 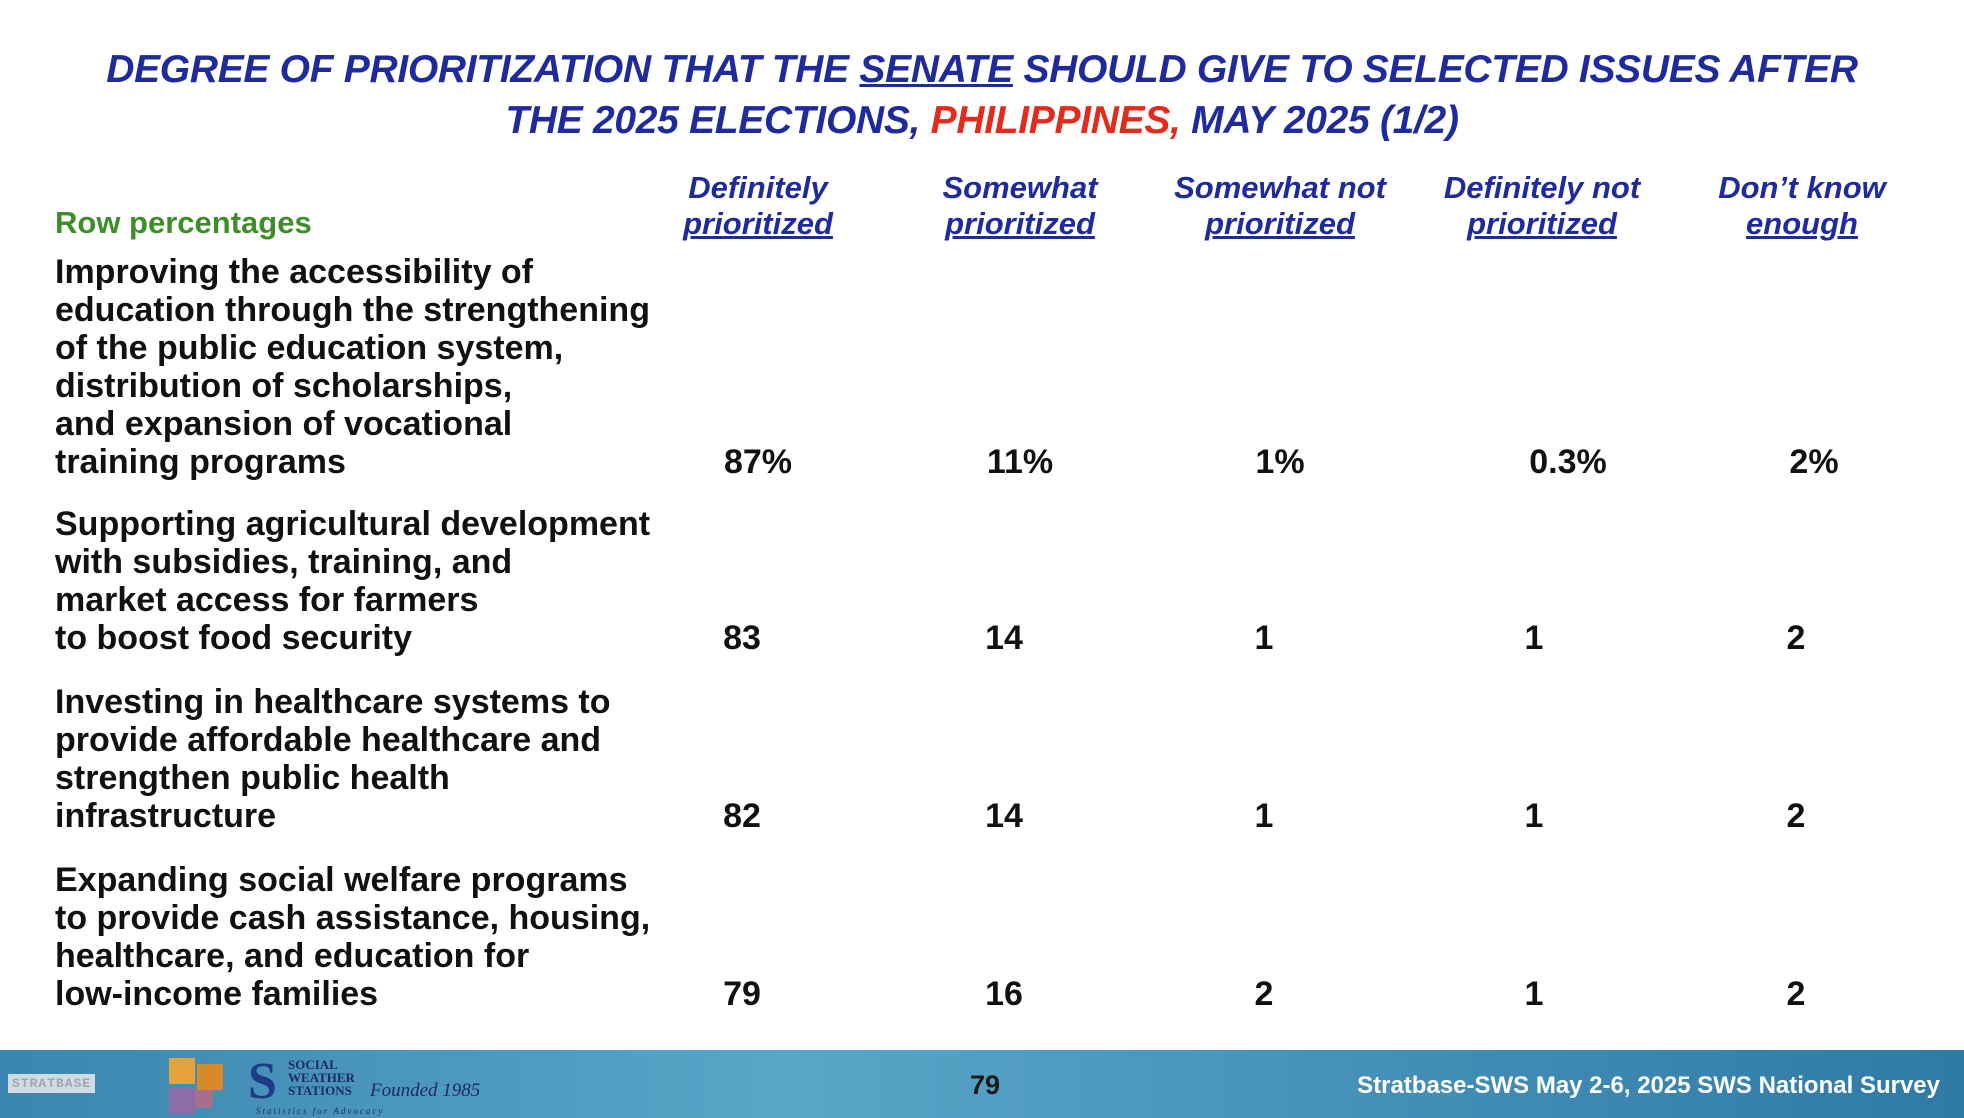 What do you see at coordinates (1264, 816) in the screenshot?
I see `cell-healthcare-somewhat-not: 1` at bounding box center [1264, 816].